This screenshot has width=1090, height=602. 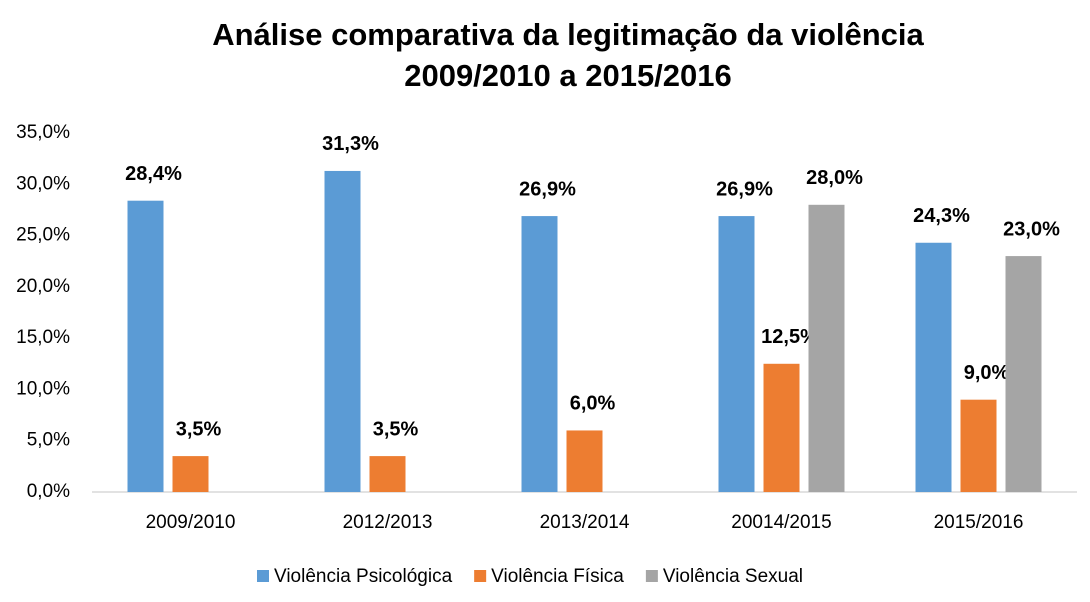 What do you see at coordinates (593, 404) in the screenshot?
I see `data-label: 6,0%` at bounding box center [593, 404].